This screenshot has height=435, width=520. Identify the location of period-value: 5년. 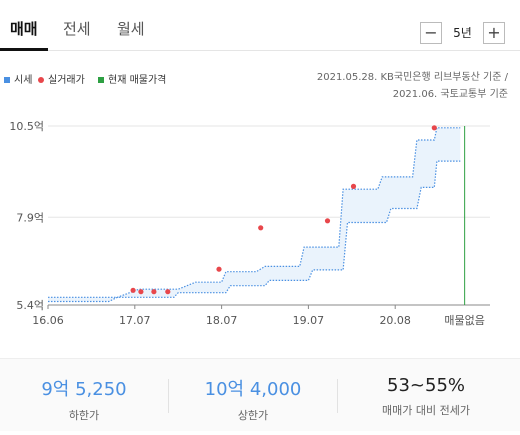
(462, 33).